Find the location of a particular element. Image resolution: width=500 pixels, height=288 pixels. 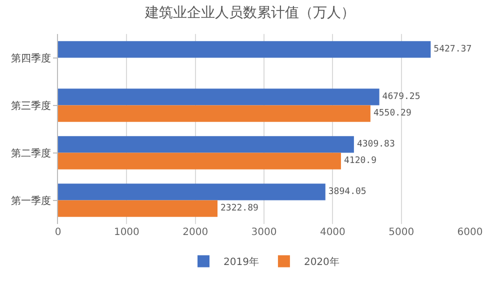

x-tick-label: 5000 is located at coordinates (401, 232).